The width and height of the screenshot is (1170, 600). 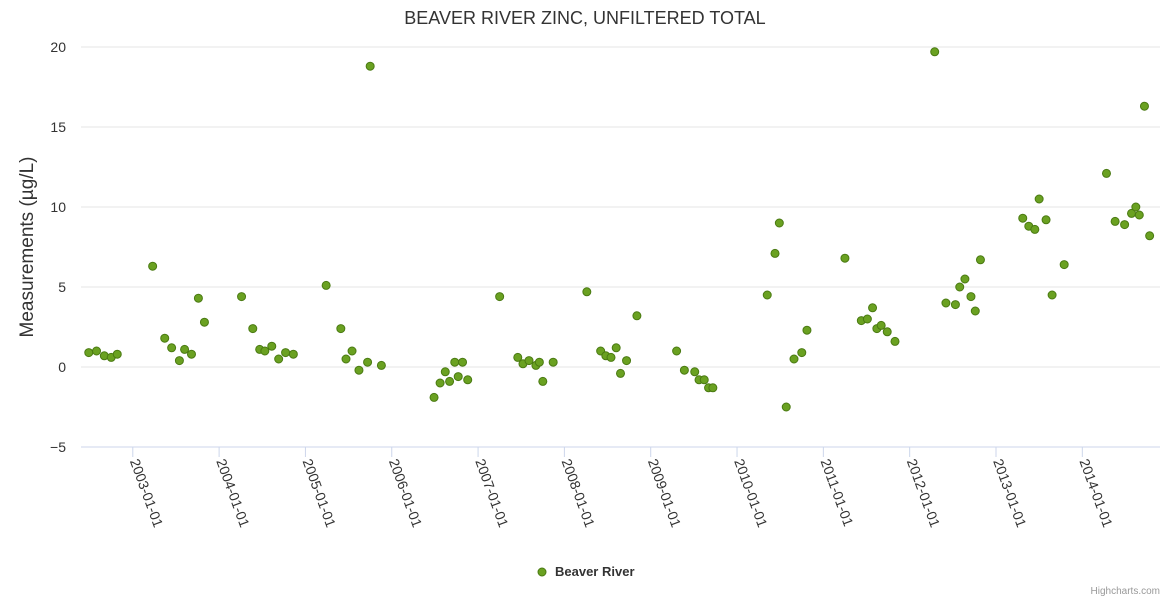 I want to click on credits-link: Highcharts.com, so click(x=1125, y=591).